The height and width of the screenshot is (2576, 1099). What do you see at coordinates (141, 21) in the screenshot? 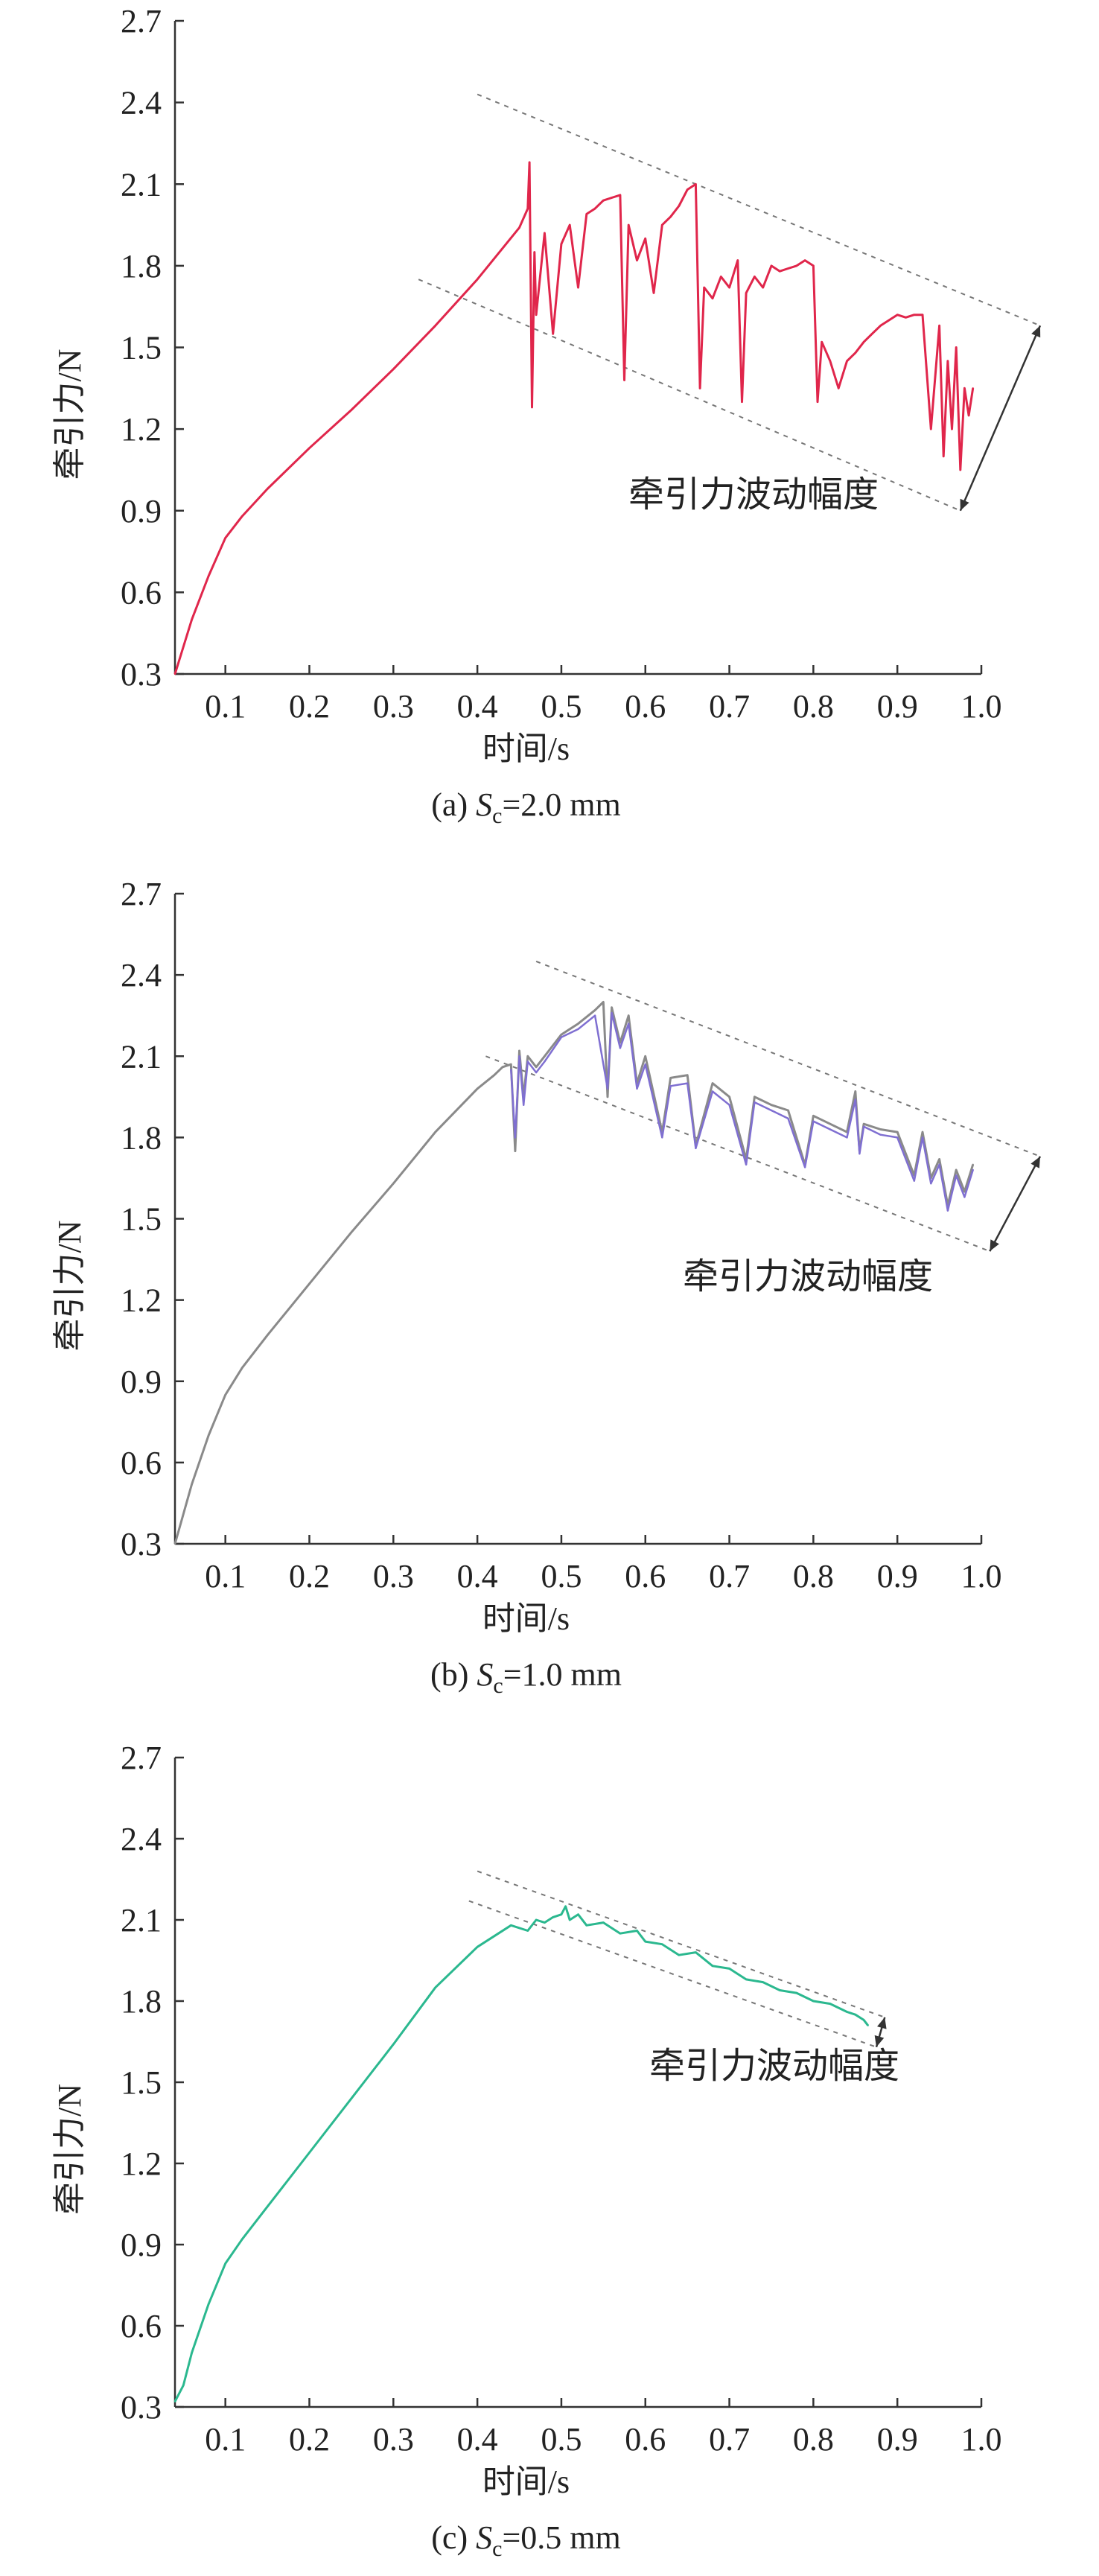
I see `chart-a-y-tick-label: 2.7` at bounding box center [141, 21].